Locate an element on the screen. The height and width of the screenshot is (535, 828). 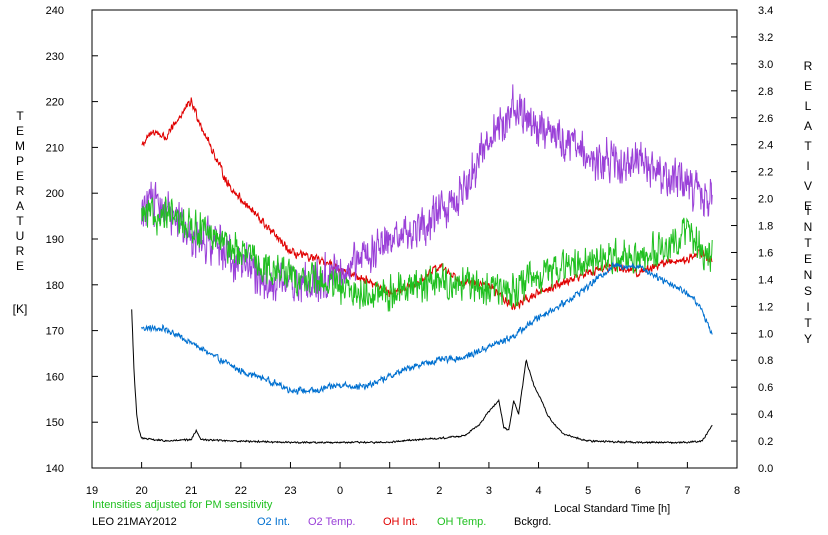
right-tick-label: 0.2 is located at coordinates (765, 442).